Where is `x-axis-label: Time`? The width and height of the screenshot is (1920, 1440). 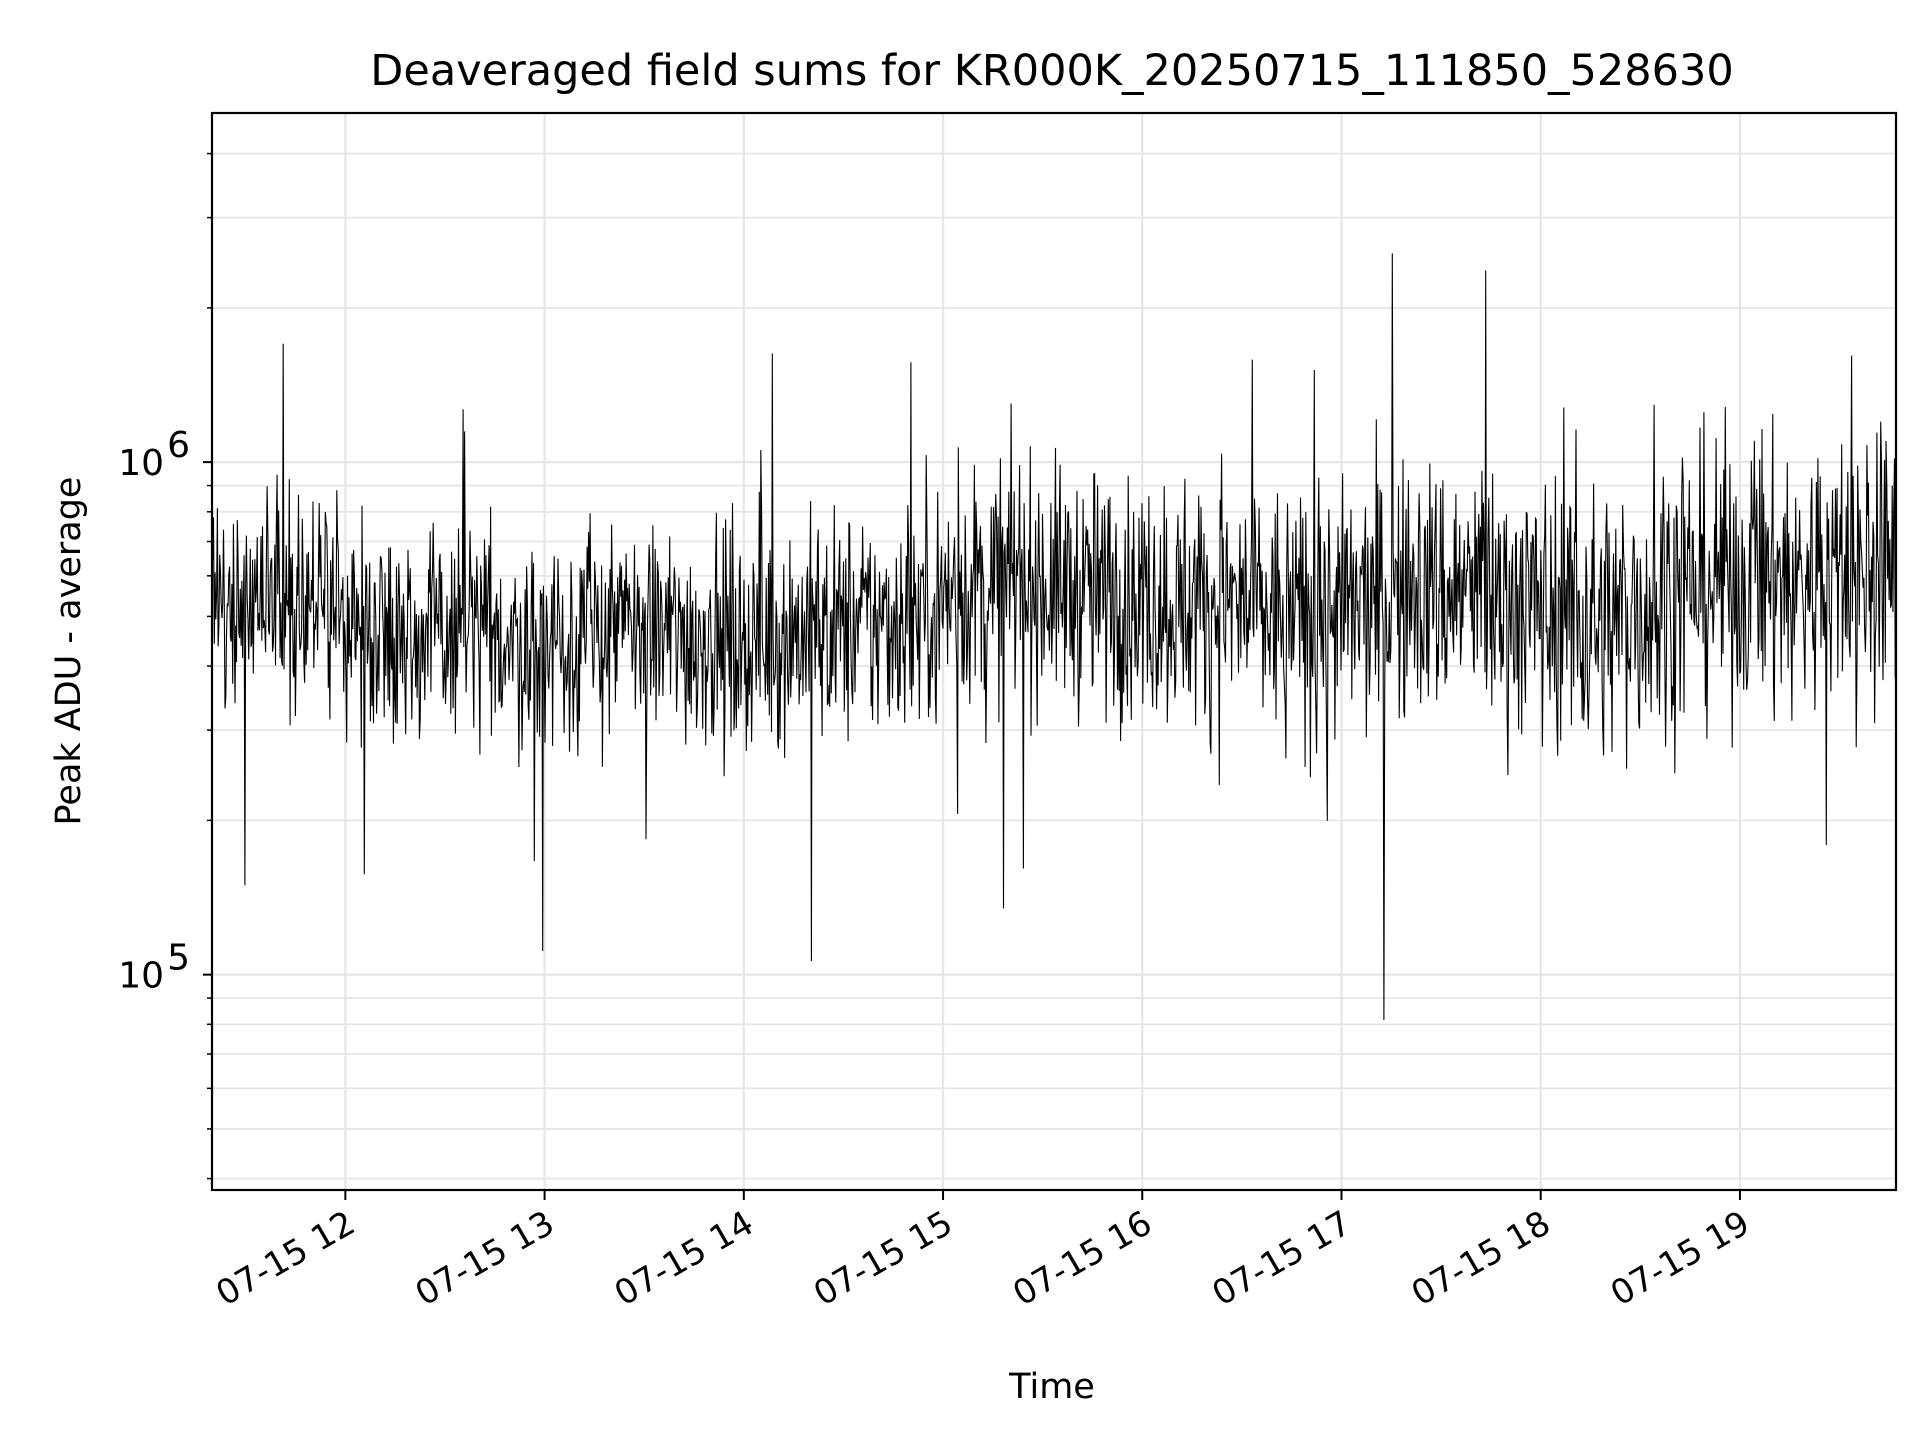
x-axis-label: Time is located at coordinates (1051, 1387).